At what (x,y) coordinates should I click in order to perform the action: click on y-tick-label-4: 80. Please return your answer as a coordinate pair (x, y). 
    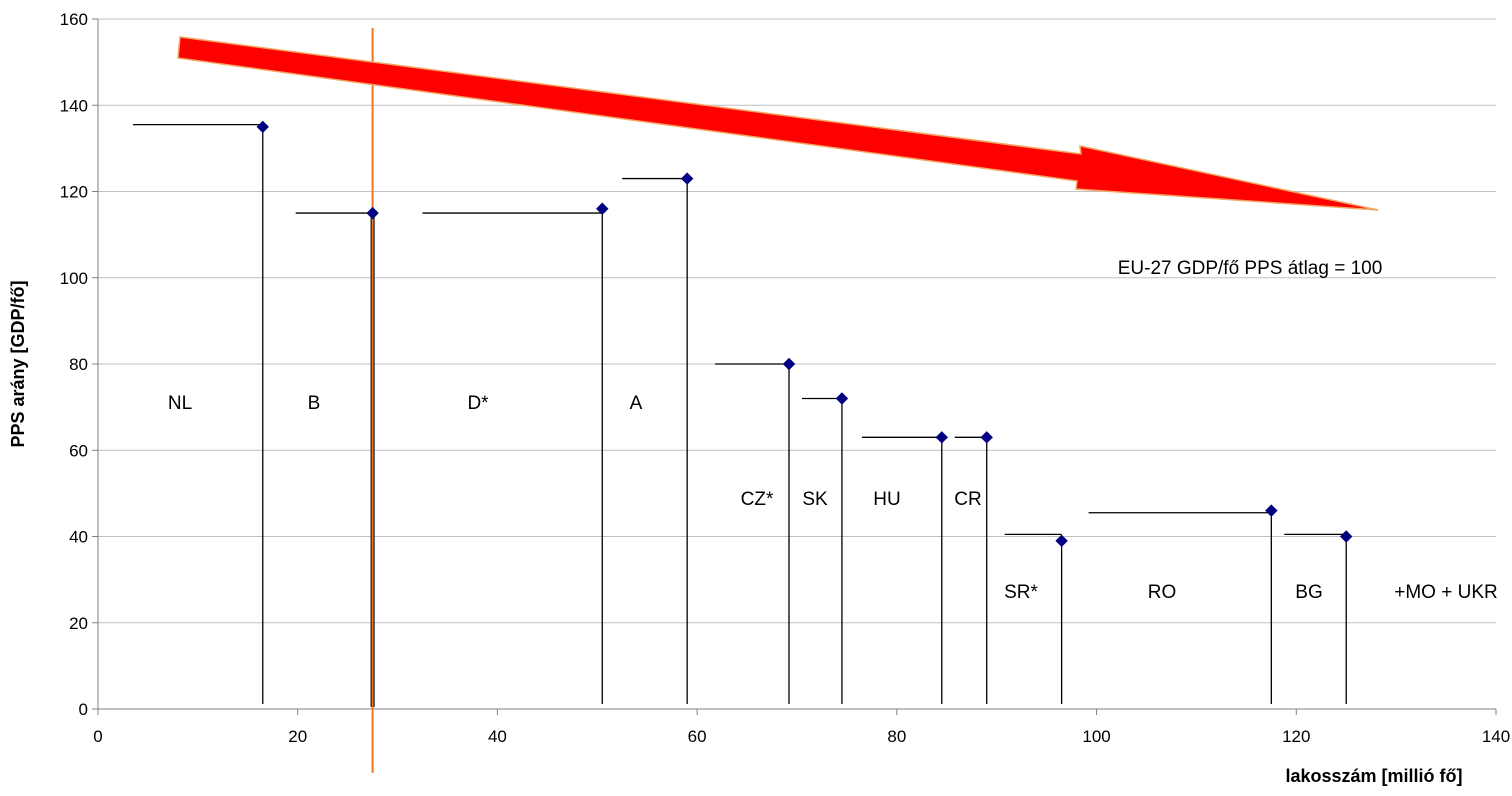
    Looking at the image, I should click on (78, 364).